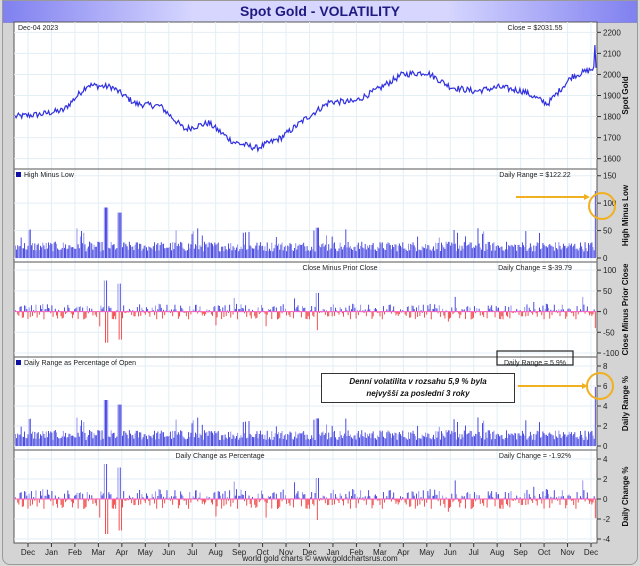 Image resolution: width=640 pixels, height=566 pixels. Describe the element at coordinates (219, 456) in the screenshot. I see `series-legend: Daily Change as Percentage` at that location.